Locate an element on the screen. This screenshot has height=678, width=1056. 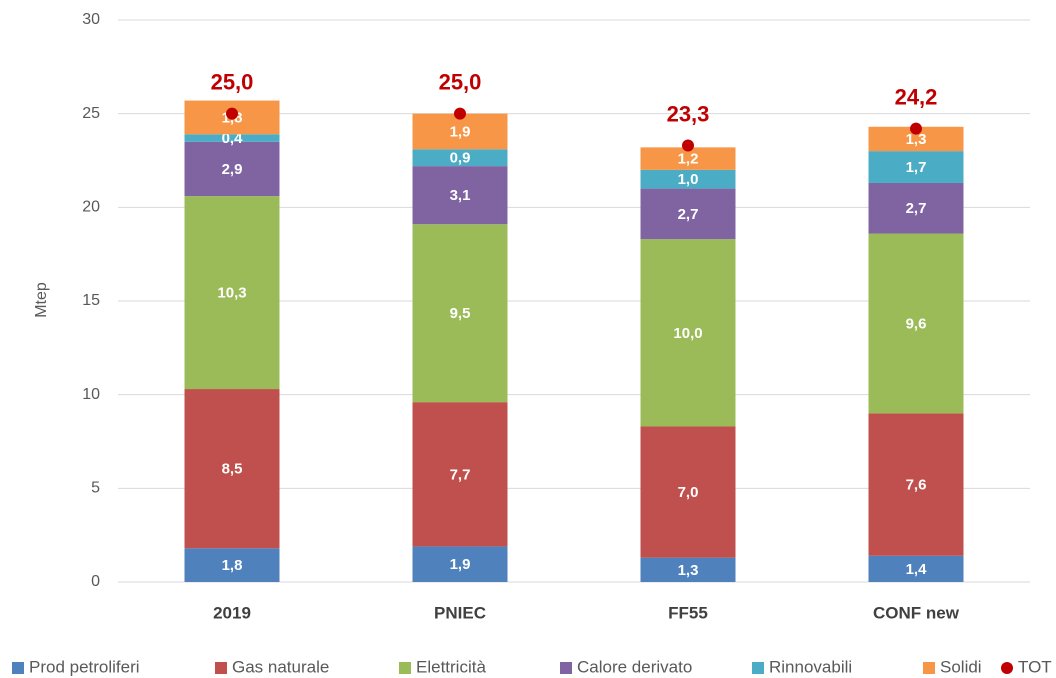
data-label: 7,0 is located at coordinates (688, 492).